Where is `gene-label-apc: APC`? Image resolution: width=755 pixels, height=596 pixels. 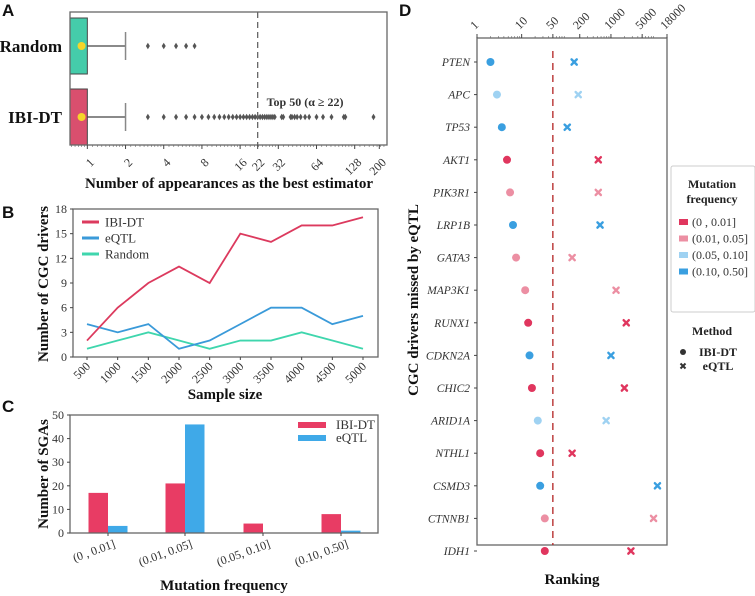
gene-label-apc: APC is located at coordinates (458, 96).